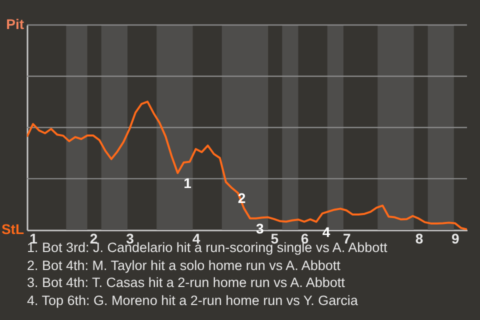 The image size is (480, 320). What do you see at coordinates (188, 183) in the screenshot?
I see `annotation: 1` at bounding box center [188, 183].